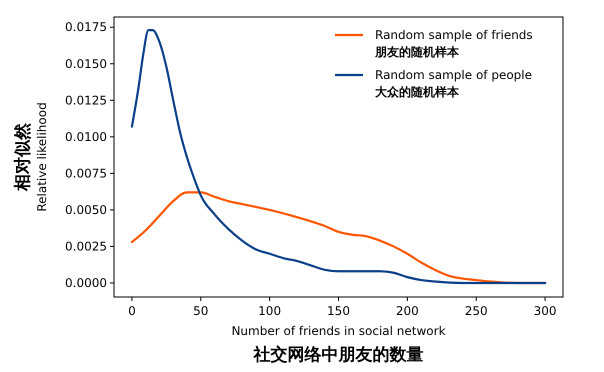  What do you see at coordinates (86, 246) in the screenshot?
I see `y-tick-label: 0.0025` at bounding box center [86, 246].